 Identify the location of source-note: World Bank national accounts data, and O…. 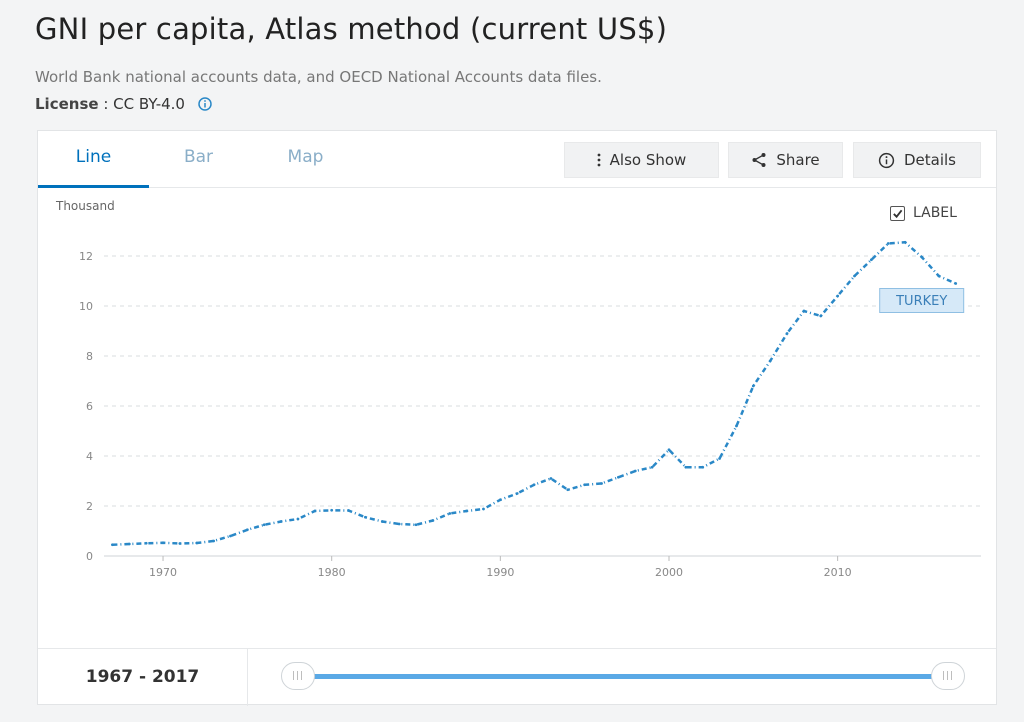
(318, 77).